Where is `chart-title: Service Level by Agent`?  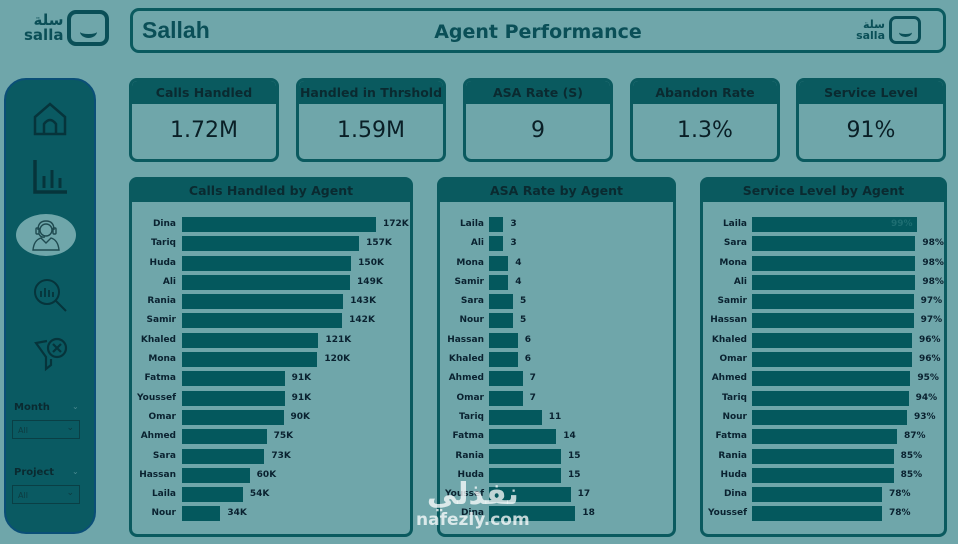 chart-title: Service Level by Agent is located at coordinates (823, 191).